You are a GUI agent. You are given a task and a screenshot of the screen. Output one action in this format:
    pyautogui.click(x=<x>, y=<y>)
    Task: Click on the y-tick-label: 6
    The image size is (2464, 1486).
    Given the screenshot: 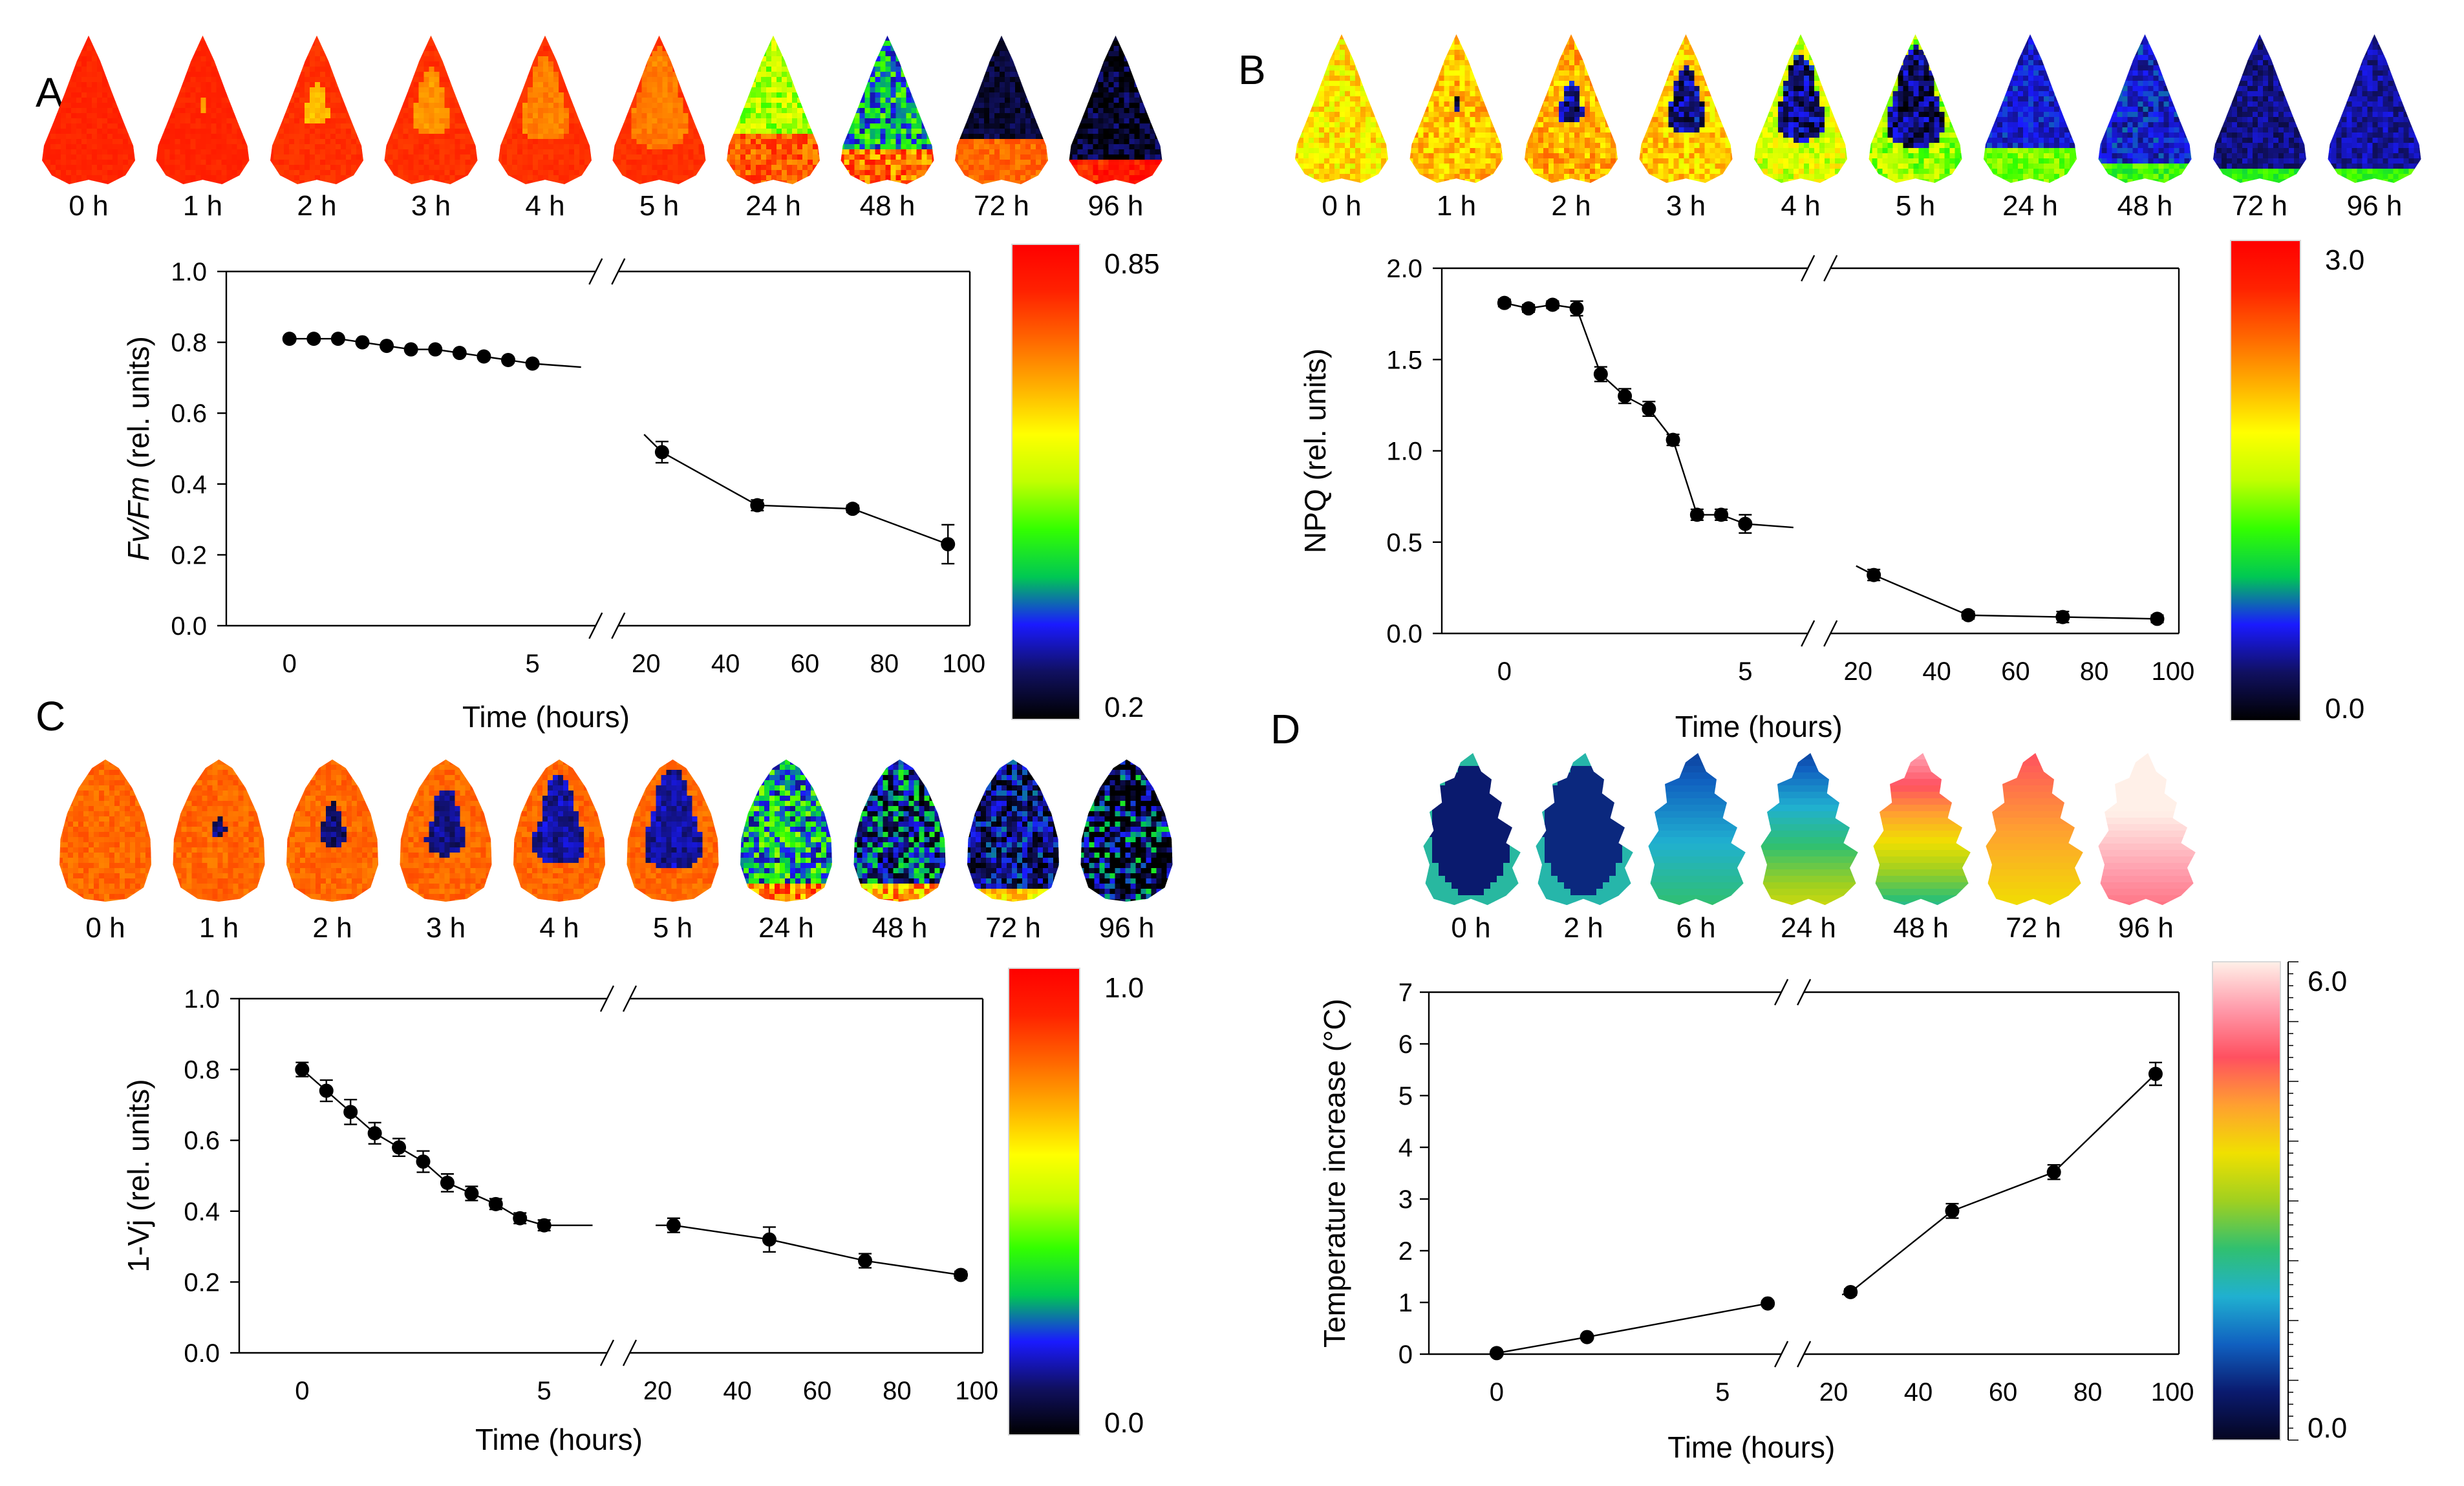 What is the action you would take?
    pyautogui.click(x=1405, y=1044)
    